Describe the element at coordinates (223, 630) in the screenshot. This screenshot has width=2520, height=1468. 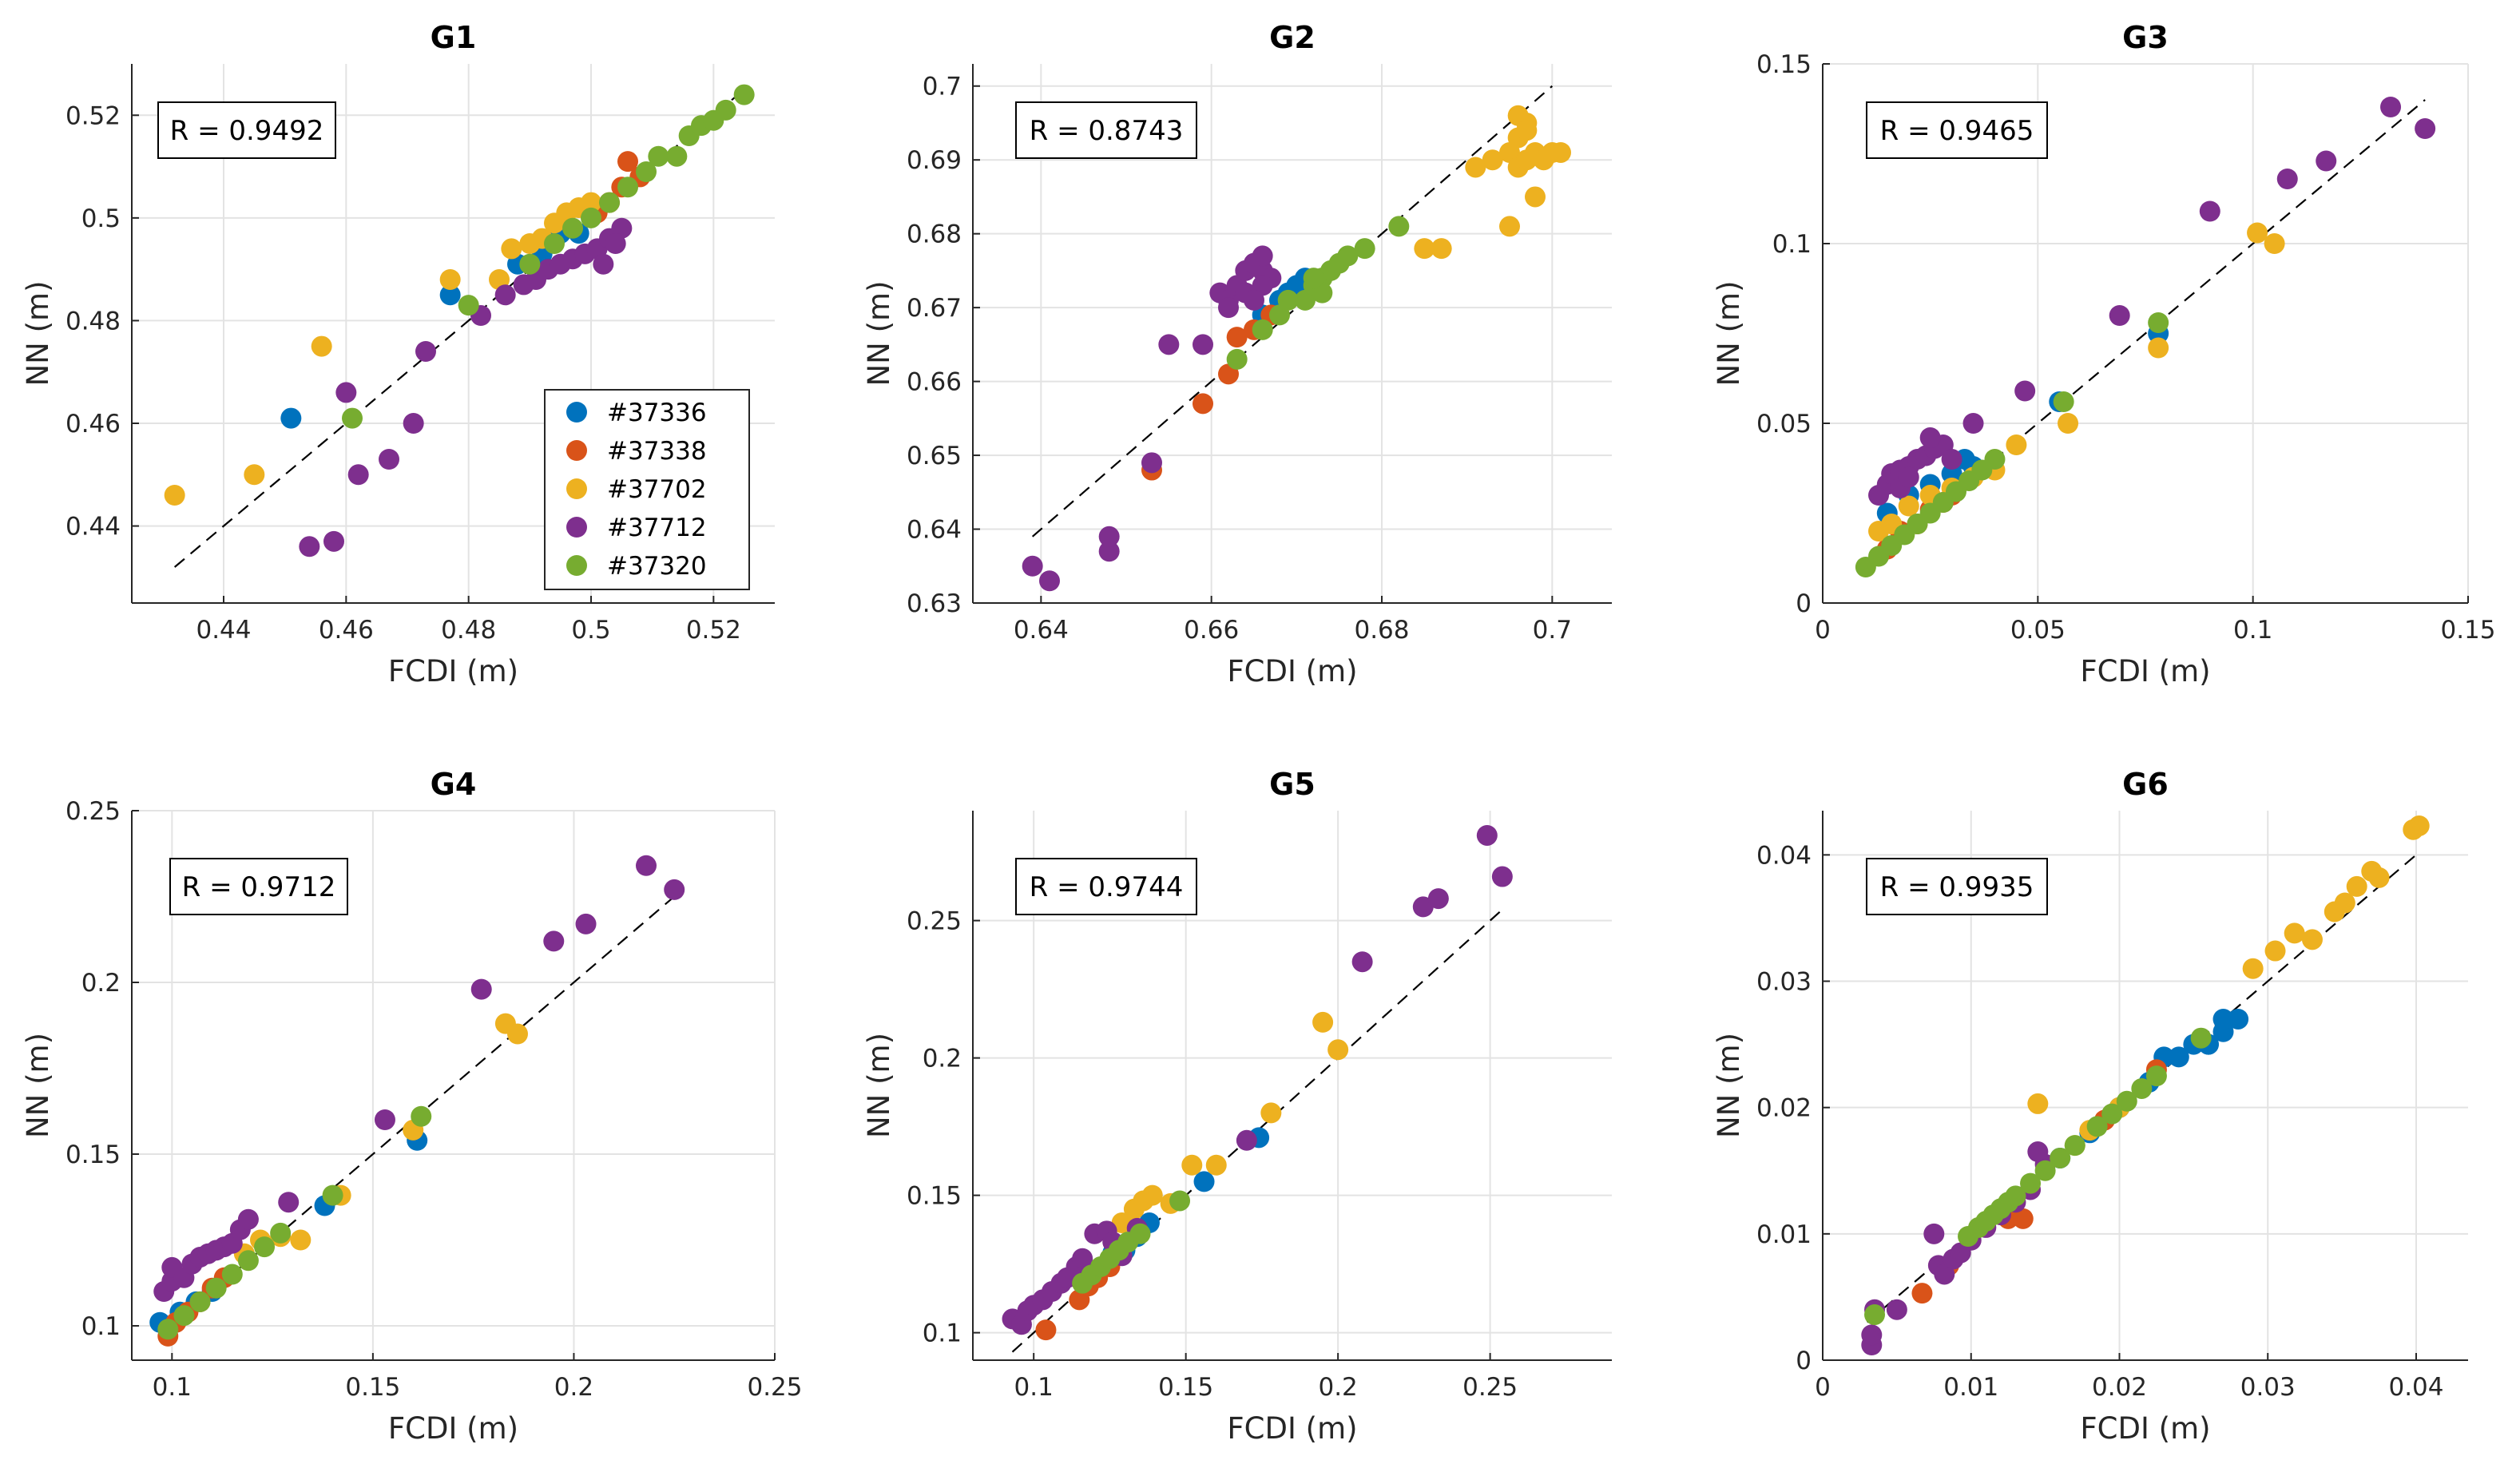
I see `x-tick-label: 0.44` at that location.